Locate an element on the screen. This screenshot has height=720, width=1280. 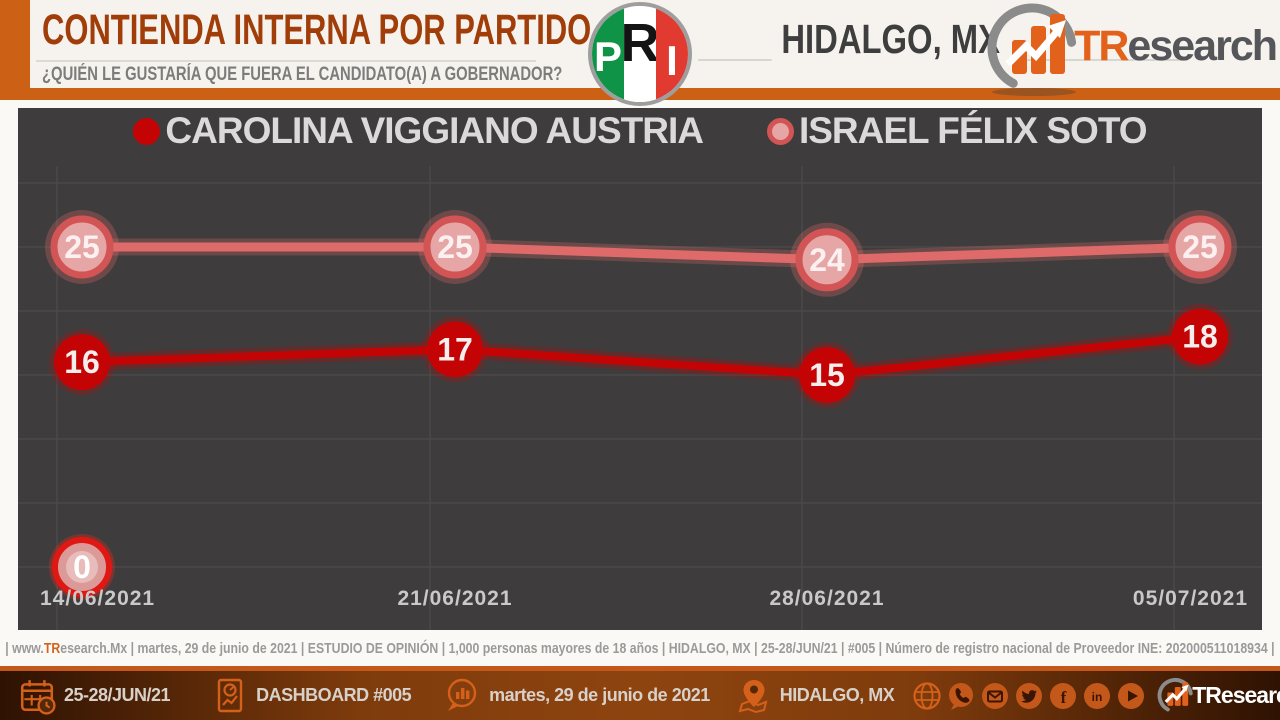
source-prefix: | www. is located at coordinates (24, 648).